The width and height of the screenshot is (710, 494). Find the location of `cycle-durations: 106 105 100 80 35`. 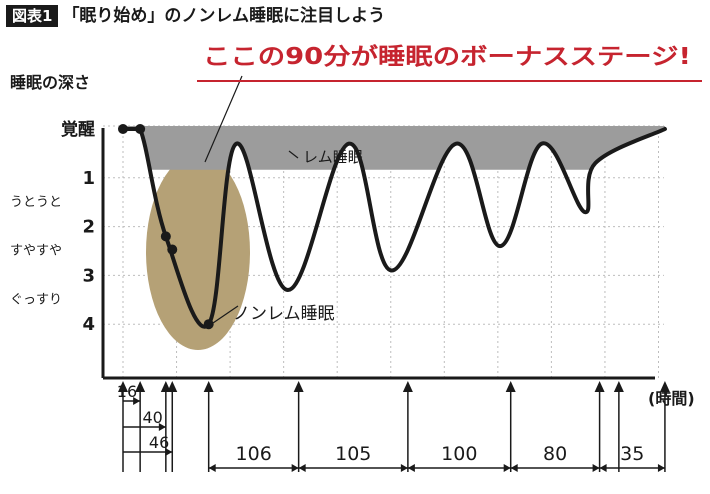

cycle-durations: 106 105 100 80 35 is located at coordinates (439, 426).